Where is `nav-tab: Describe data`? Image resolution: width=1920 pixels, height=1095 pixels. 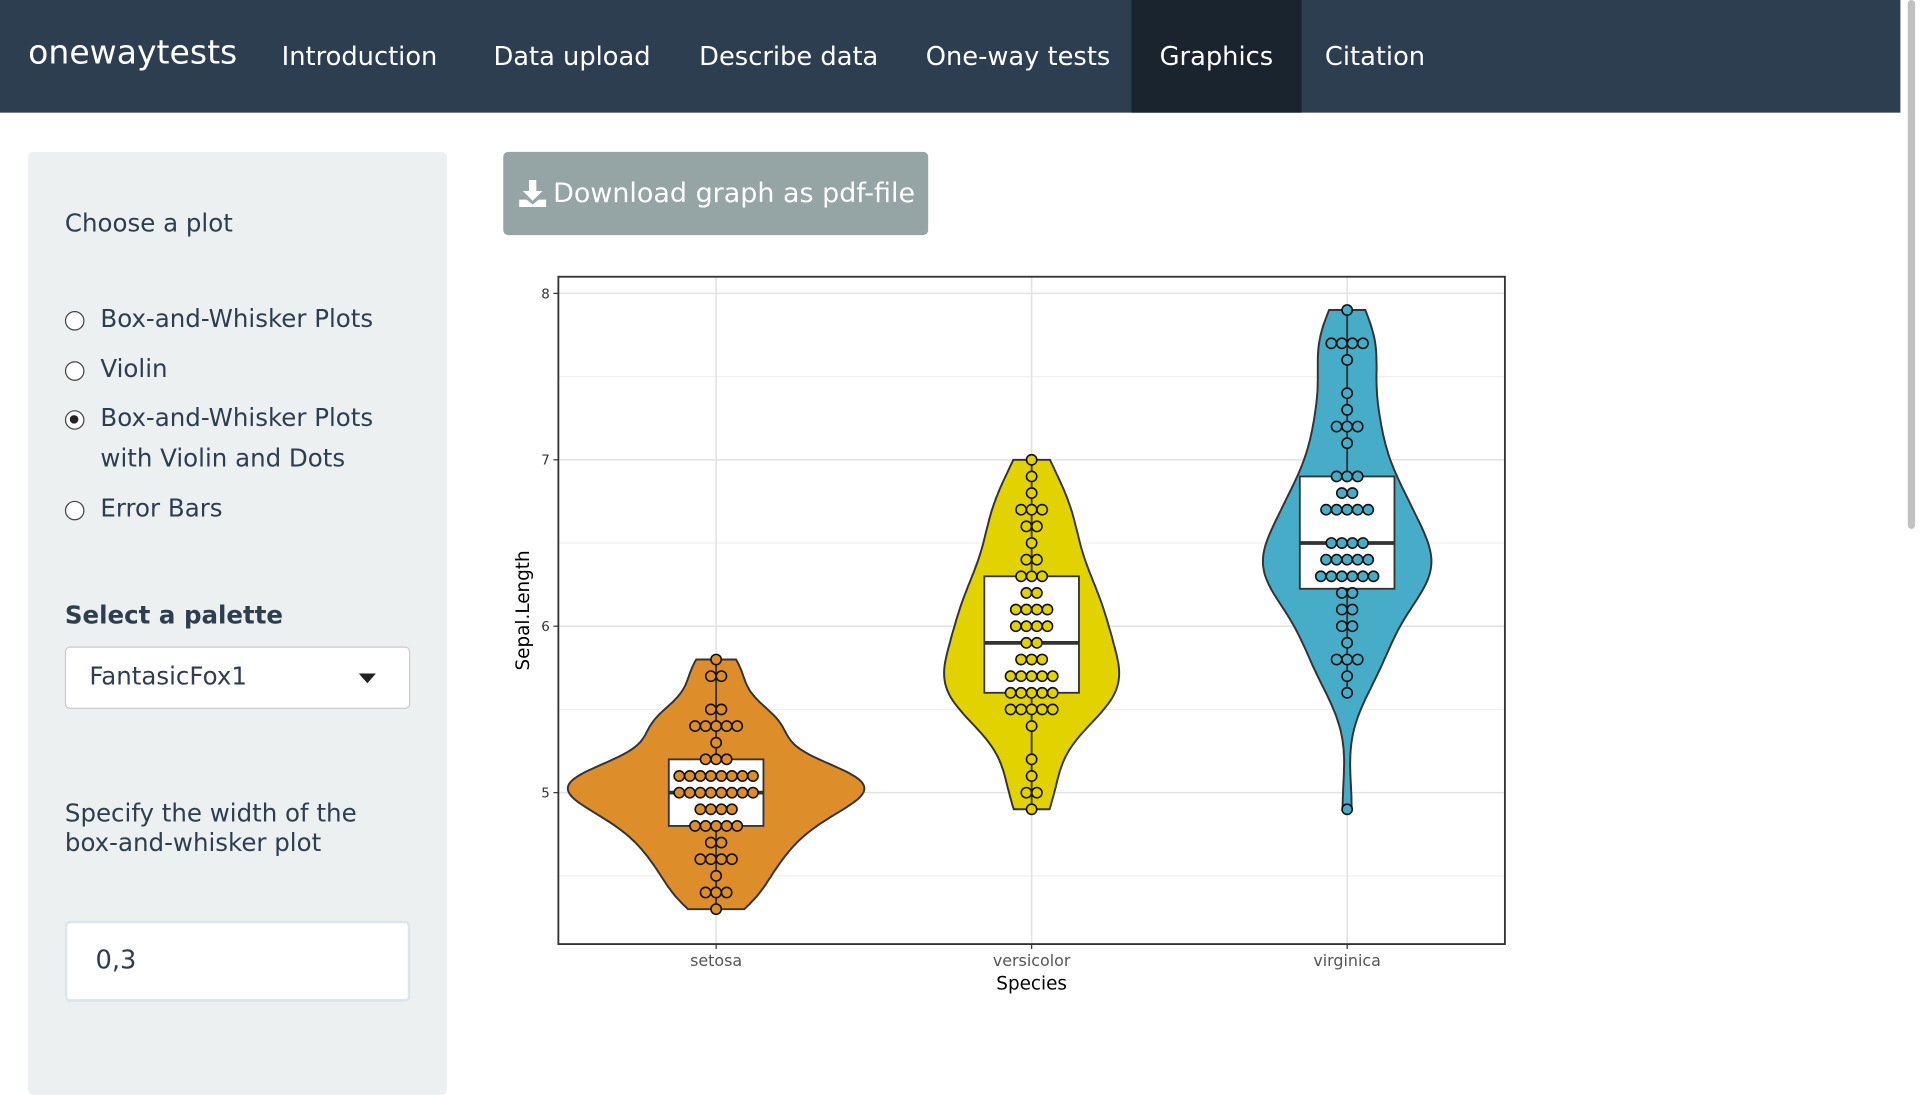 nav-tab: Describe data is located at coordinates (789, 56).